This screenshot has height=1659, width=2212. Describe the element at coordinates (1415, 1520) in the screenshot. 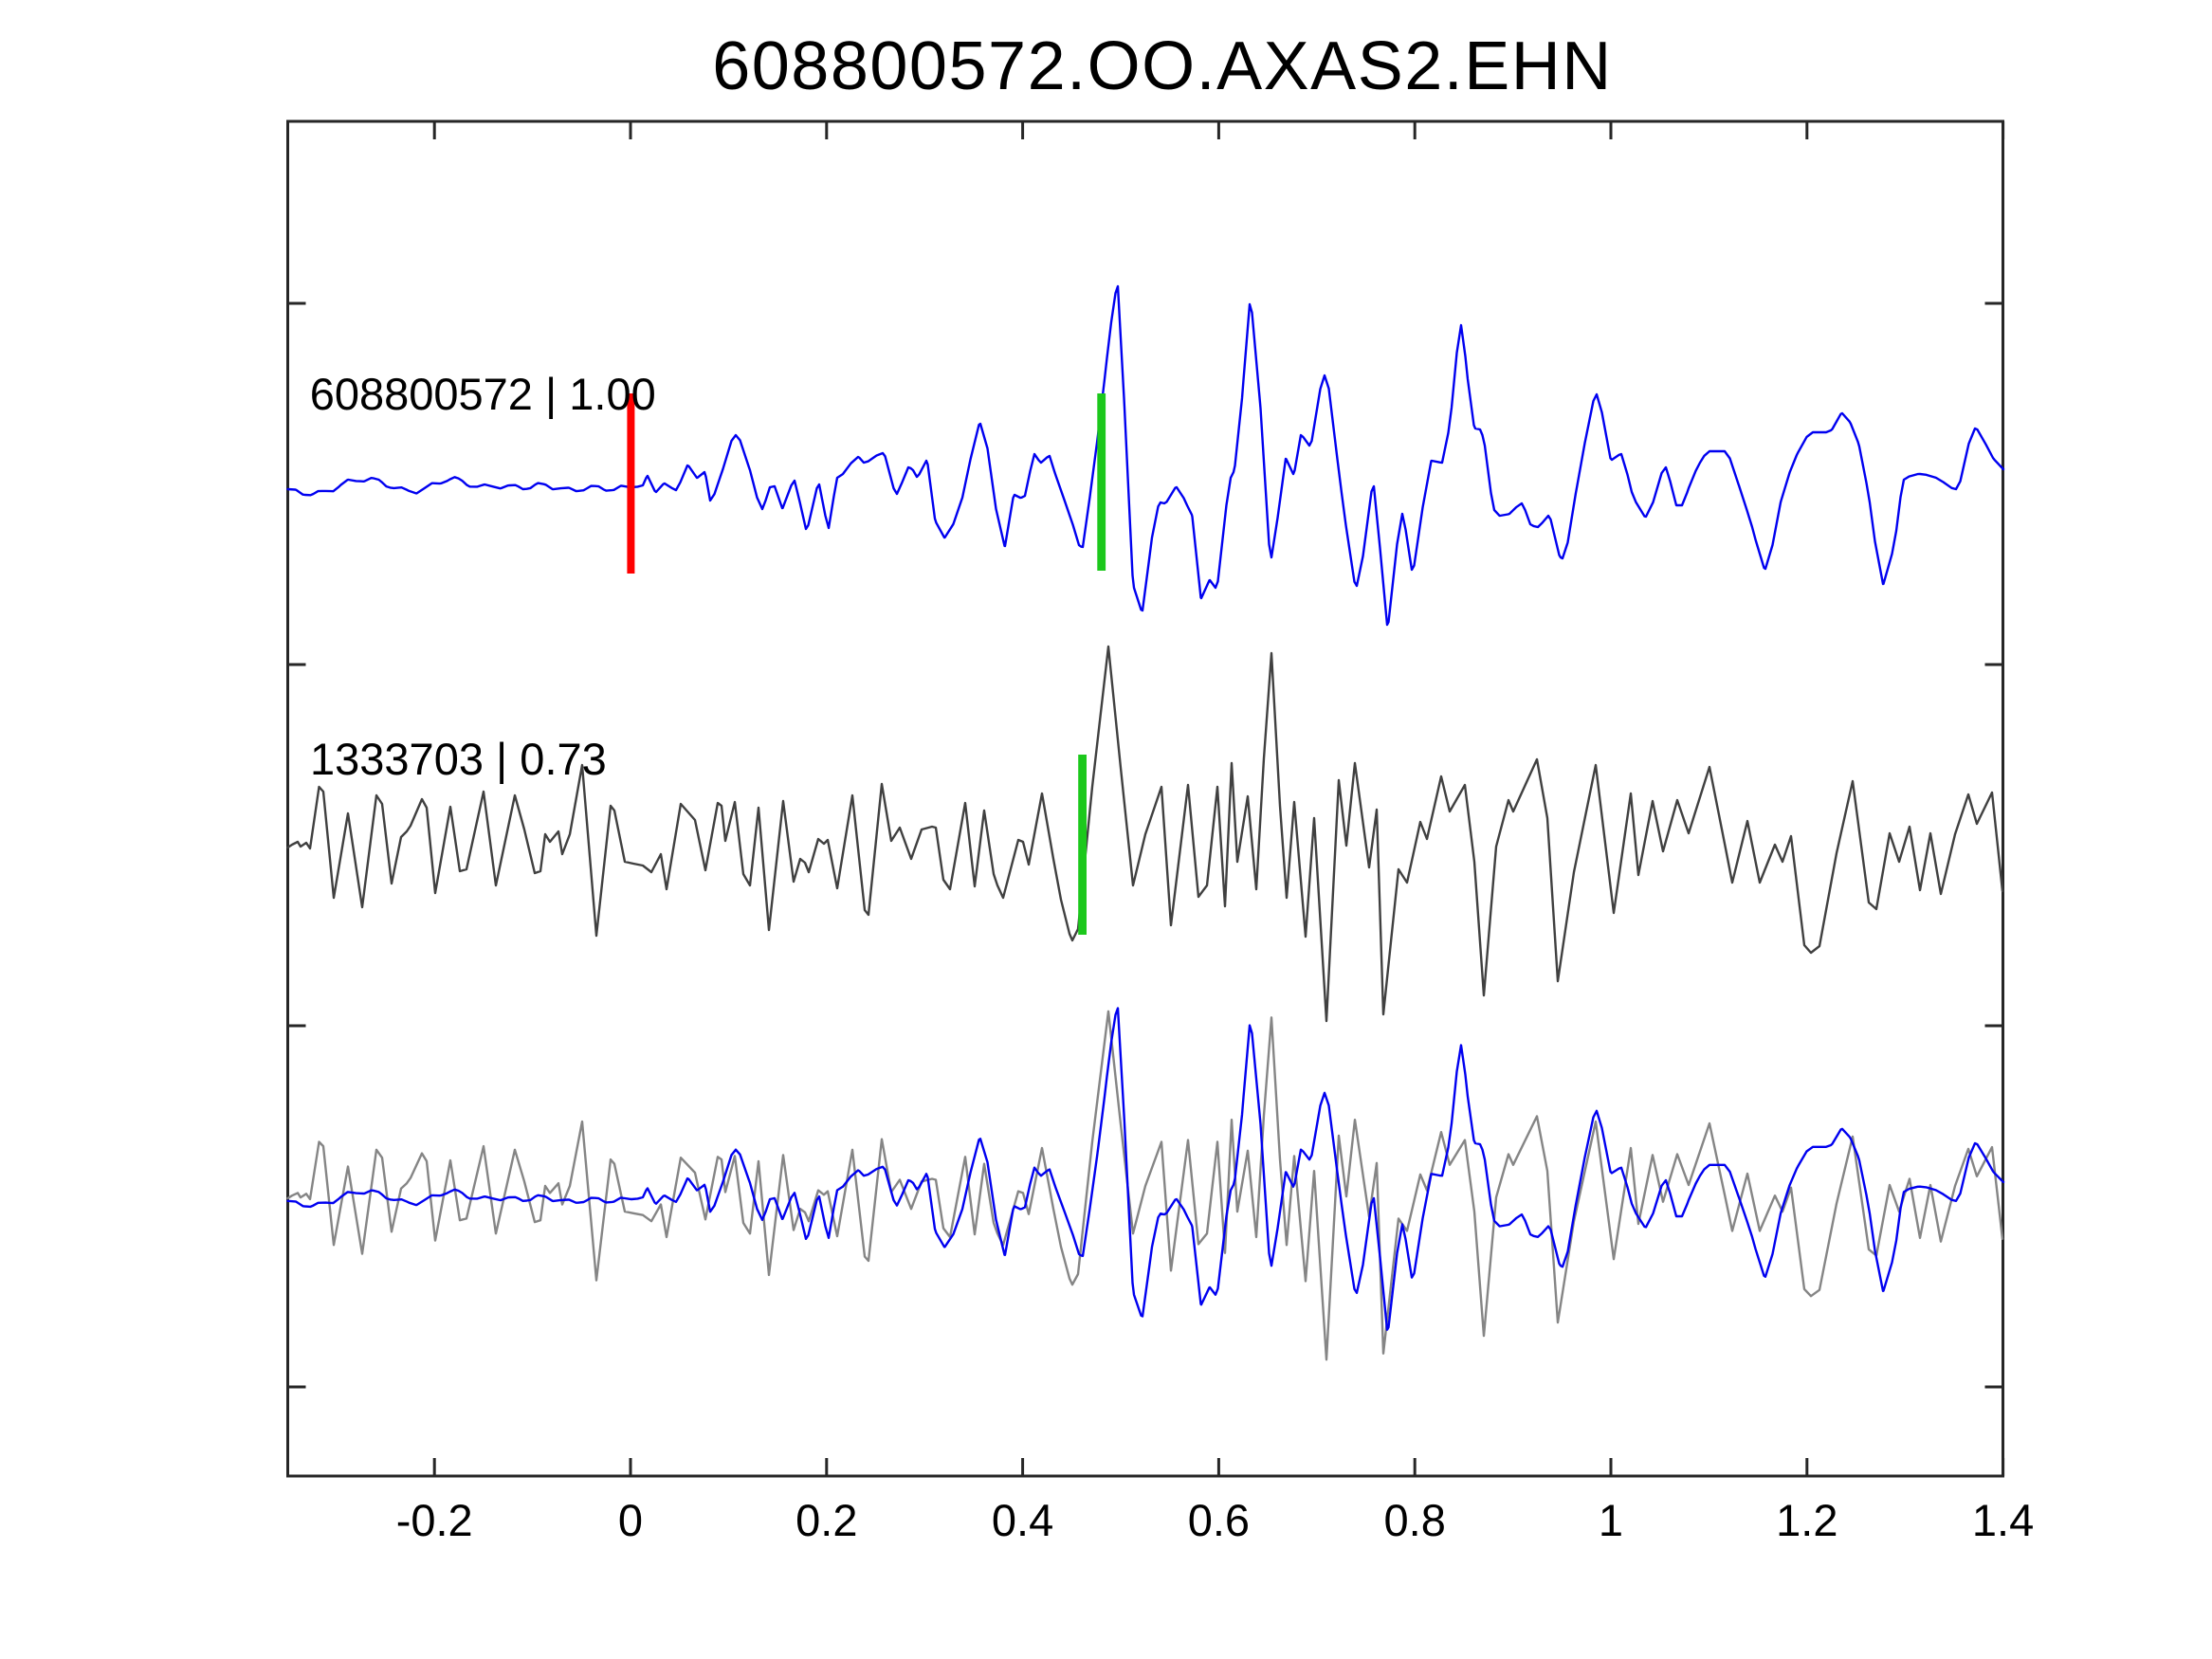

I see `svg-text: 0.8` at that location.